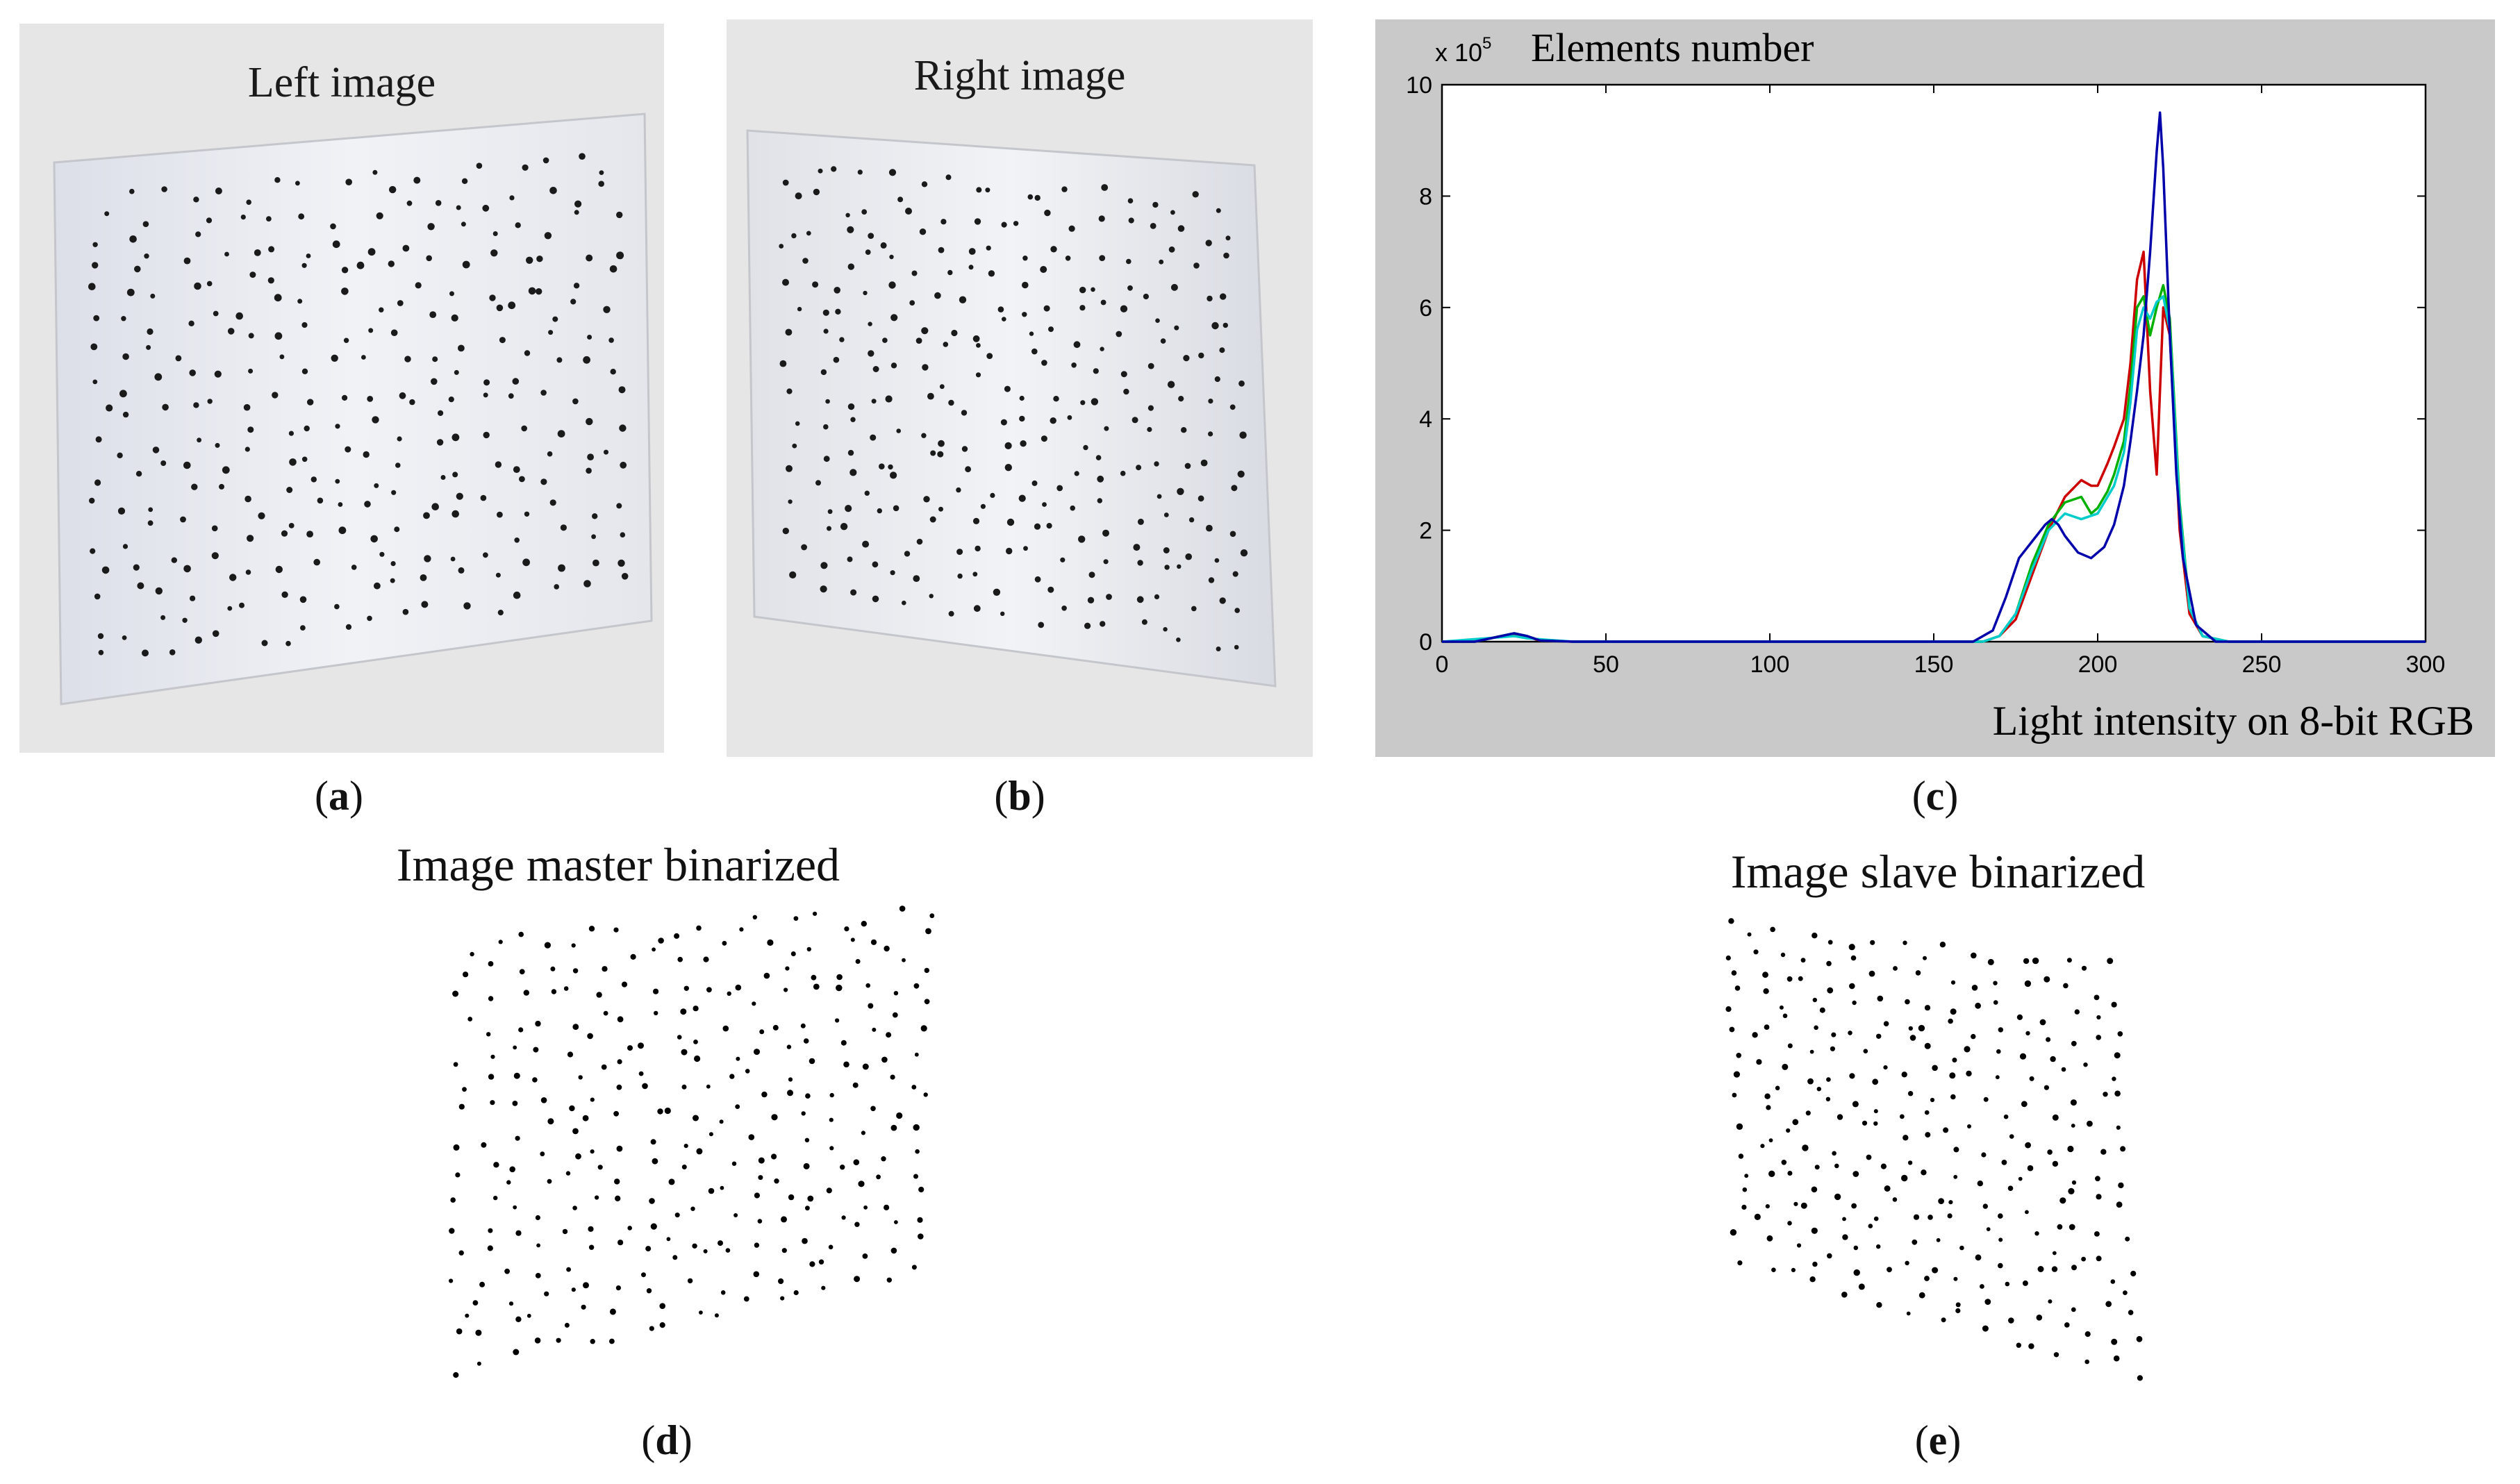 The image size is (2520, 1484). Describe the element at coordinates (339, 796) in the screenshot. I see `caption-a: (a)` at that location.